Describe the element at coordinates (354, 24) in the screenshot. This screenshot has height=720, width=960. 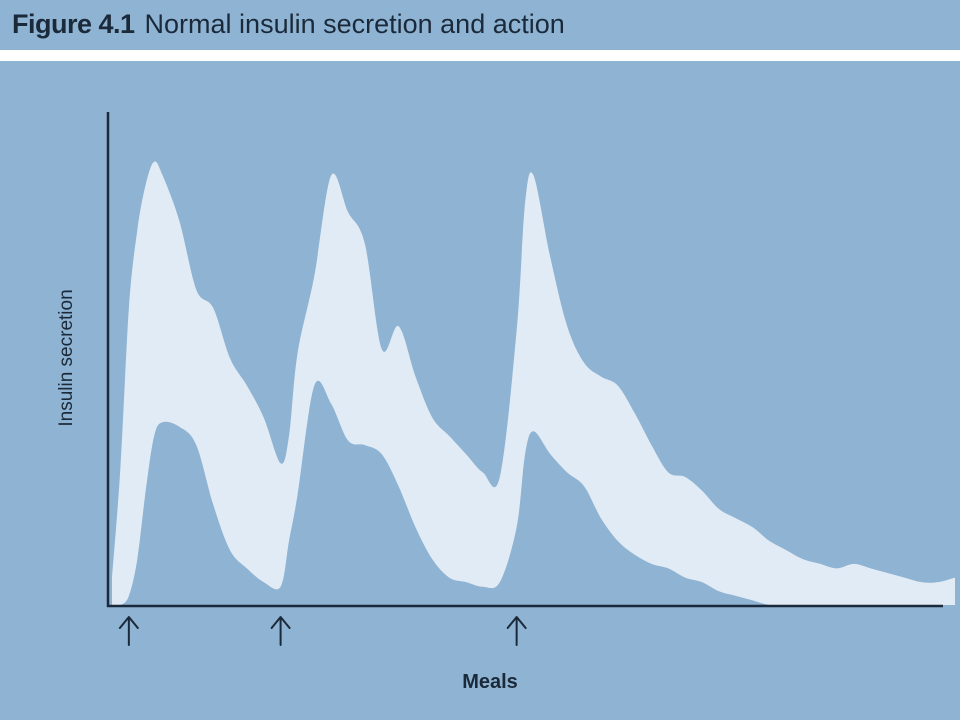
I see `figure-title-text: Normal insulin secretion and action` at that location.